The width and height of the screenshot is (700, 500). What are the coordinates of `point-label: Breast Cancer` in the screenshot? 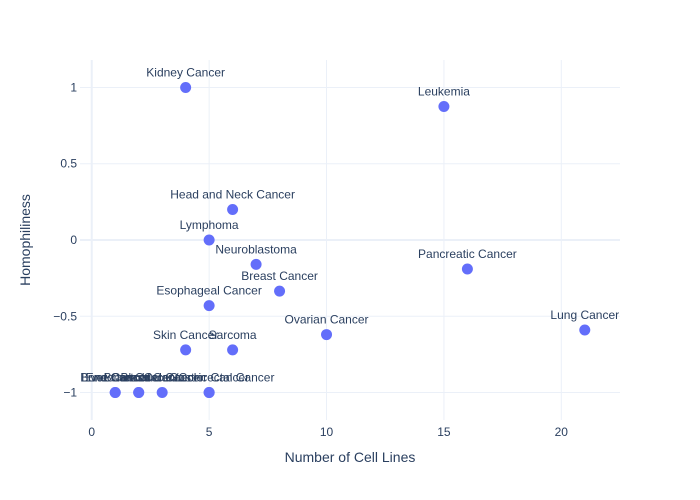 It's located at (279, 276).